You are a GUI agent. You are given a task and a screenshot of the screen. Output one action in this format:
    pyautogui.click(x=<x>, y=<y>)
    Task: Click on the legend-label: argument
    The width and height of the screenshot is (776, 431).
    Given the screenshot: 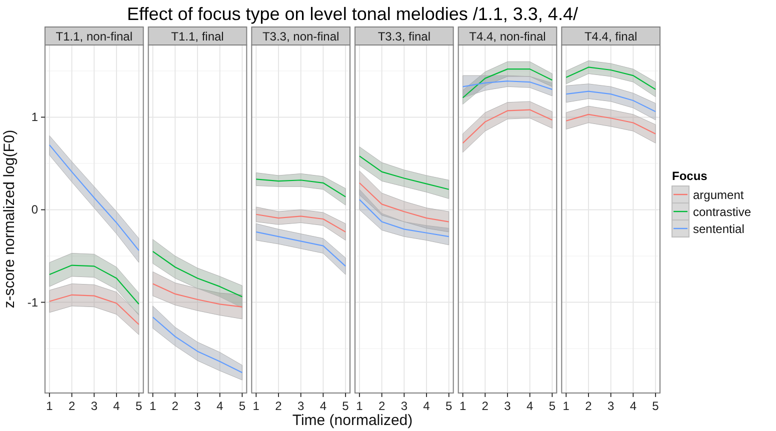 What is the action you would take?
    pyautogui.click(x=718, y=195)
    